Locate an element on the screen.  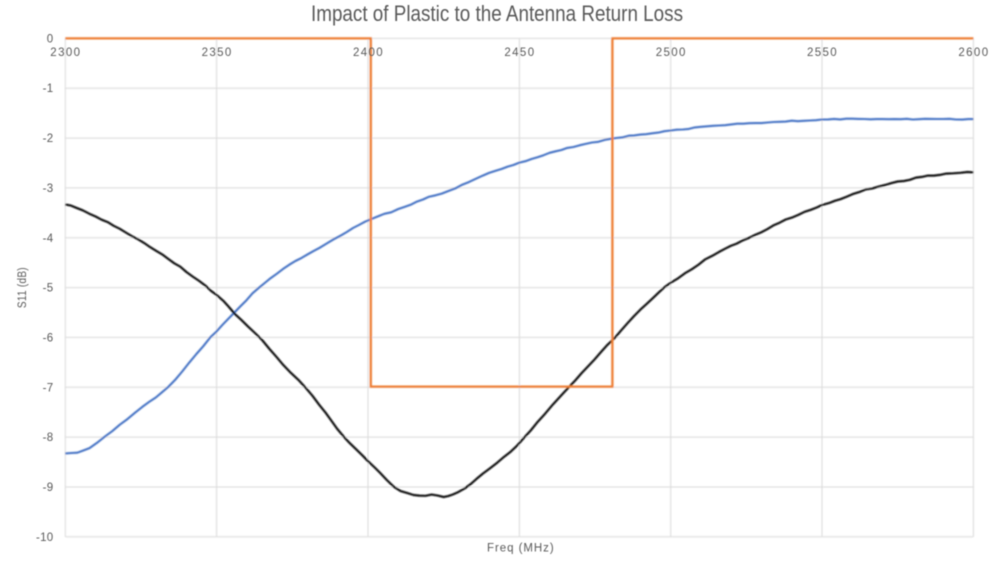
svg-text: -4 is located at coordinates (48, 239).